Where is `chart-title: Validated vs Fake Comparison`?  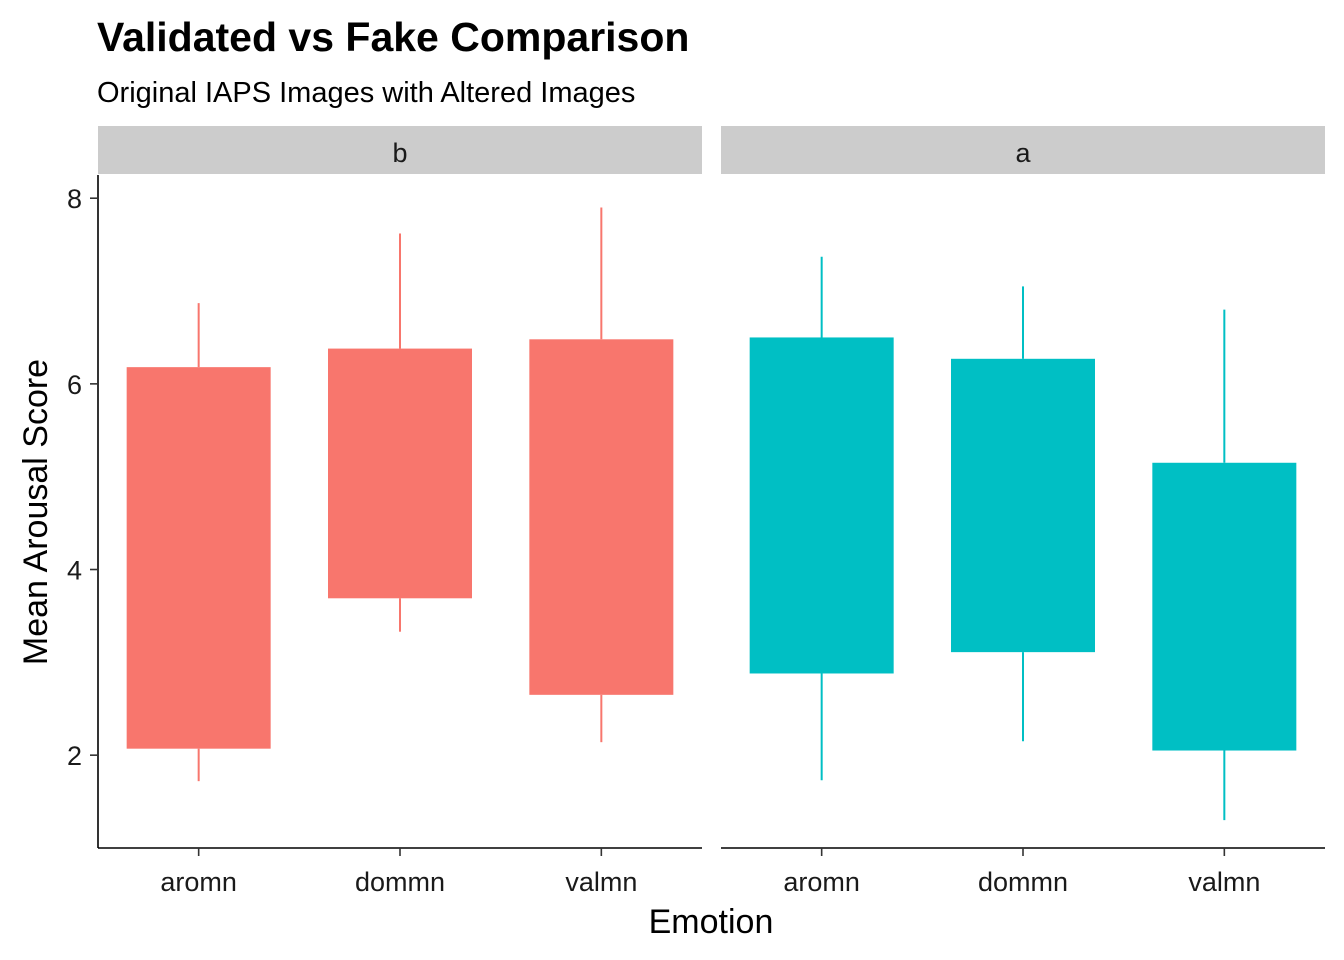
chart-title: Validated vs Fake Comparison is located at coordinates (393, 37).